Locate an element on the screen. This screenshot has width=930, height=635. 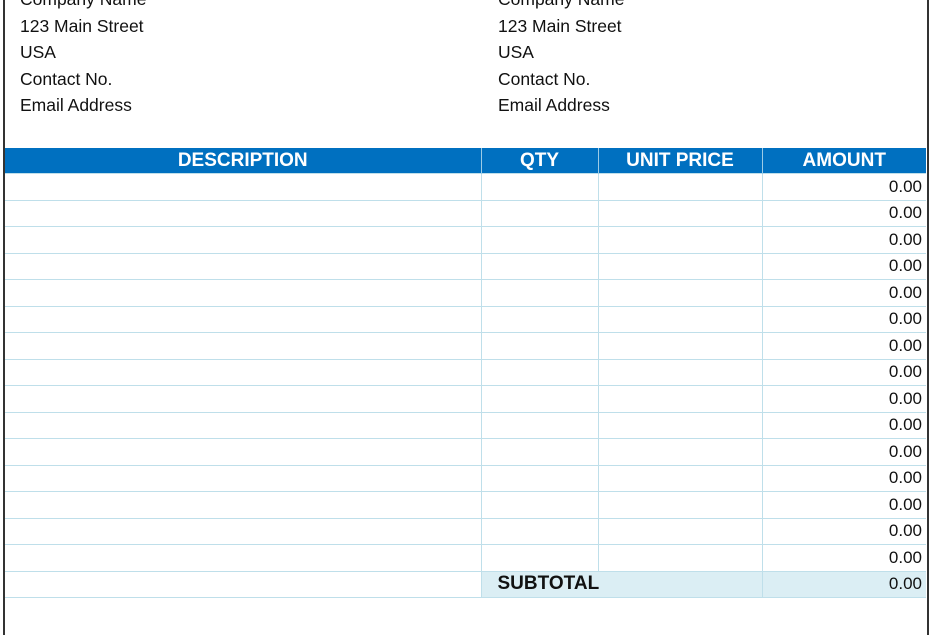
sender-company: Company Name is located at coordinates (83, 6).